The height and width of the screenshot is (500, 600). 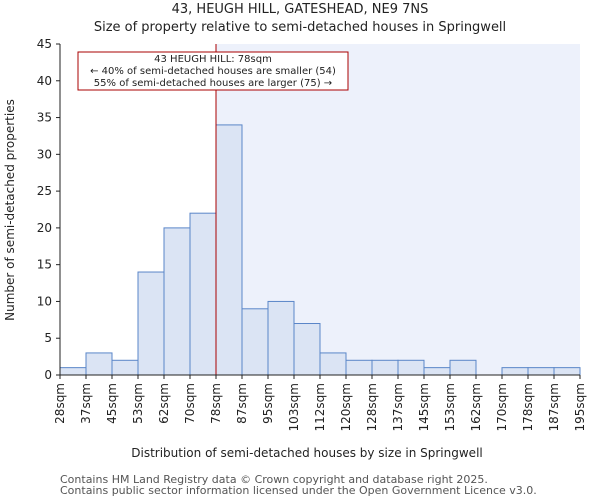 What do you see at coordinates (359, 367) in the screenshot?
I see `bar-120sqm` at bounding box center [359, 367].